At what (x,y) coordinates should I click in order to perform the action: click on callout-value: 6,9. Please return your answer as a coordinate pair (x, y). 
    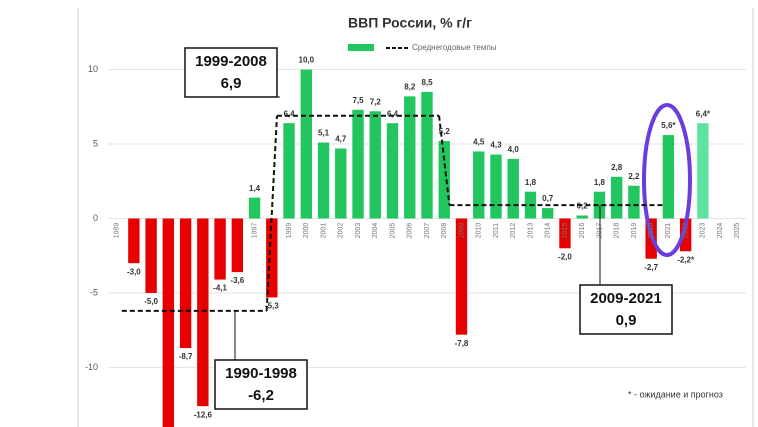
    Looking at the image, I should click on (231, 83).